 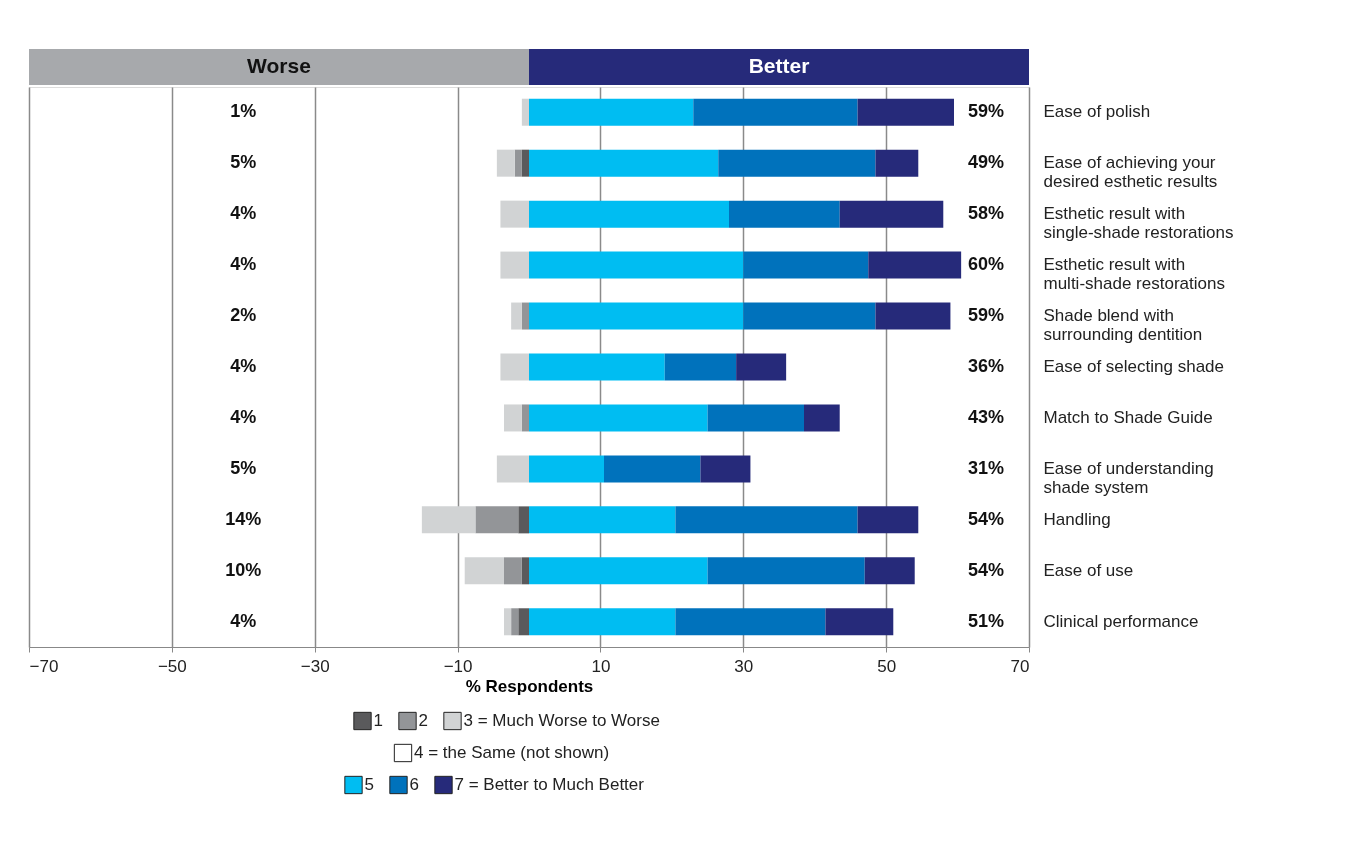 I want to click on y-tick-label: Ease of achieving your desired esthetic results, so click(x=1130, y=172).